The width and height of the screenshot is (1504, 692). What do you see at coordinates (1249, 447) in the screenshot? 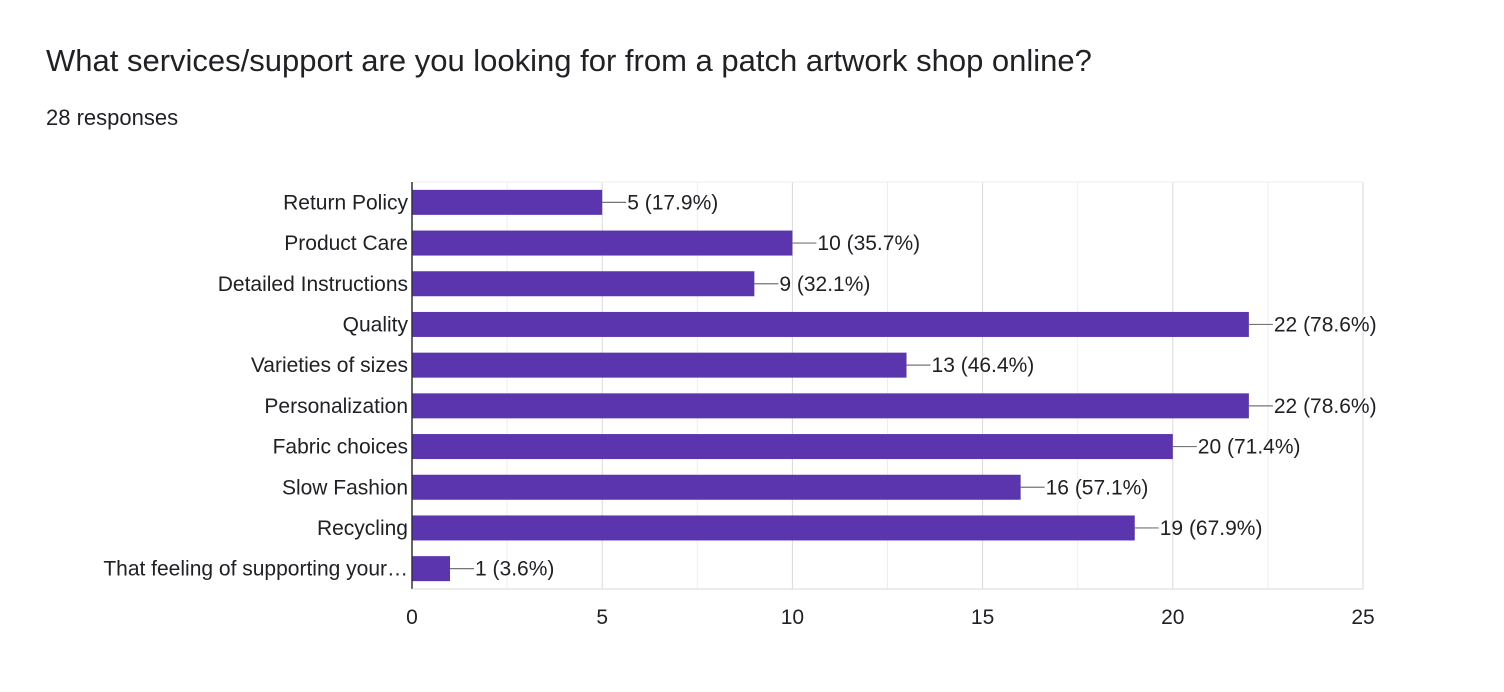
I see `value-label: 20 (71.4%)` at bounding box center [1249, 447].